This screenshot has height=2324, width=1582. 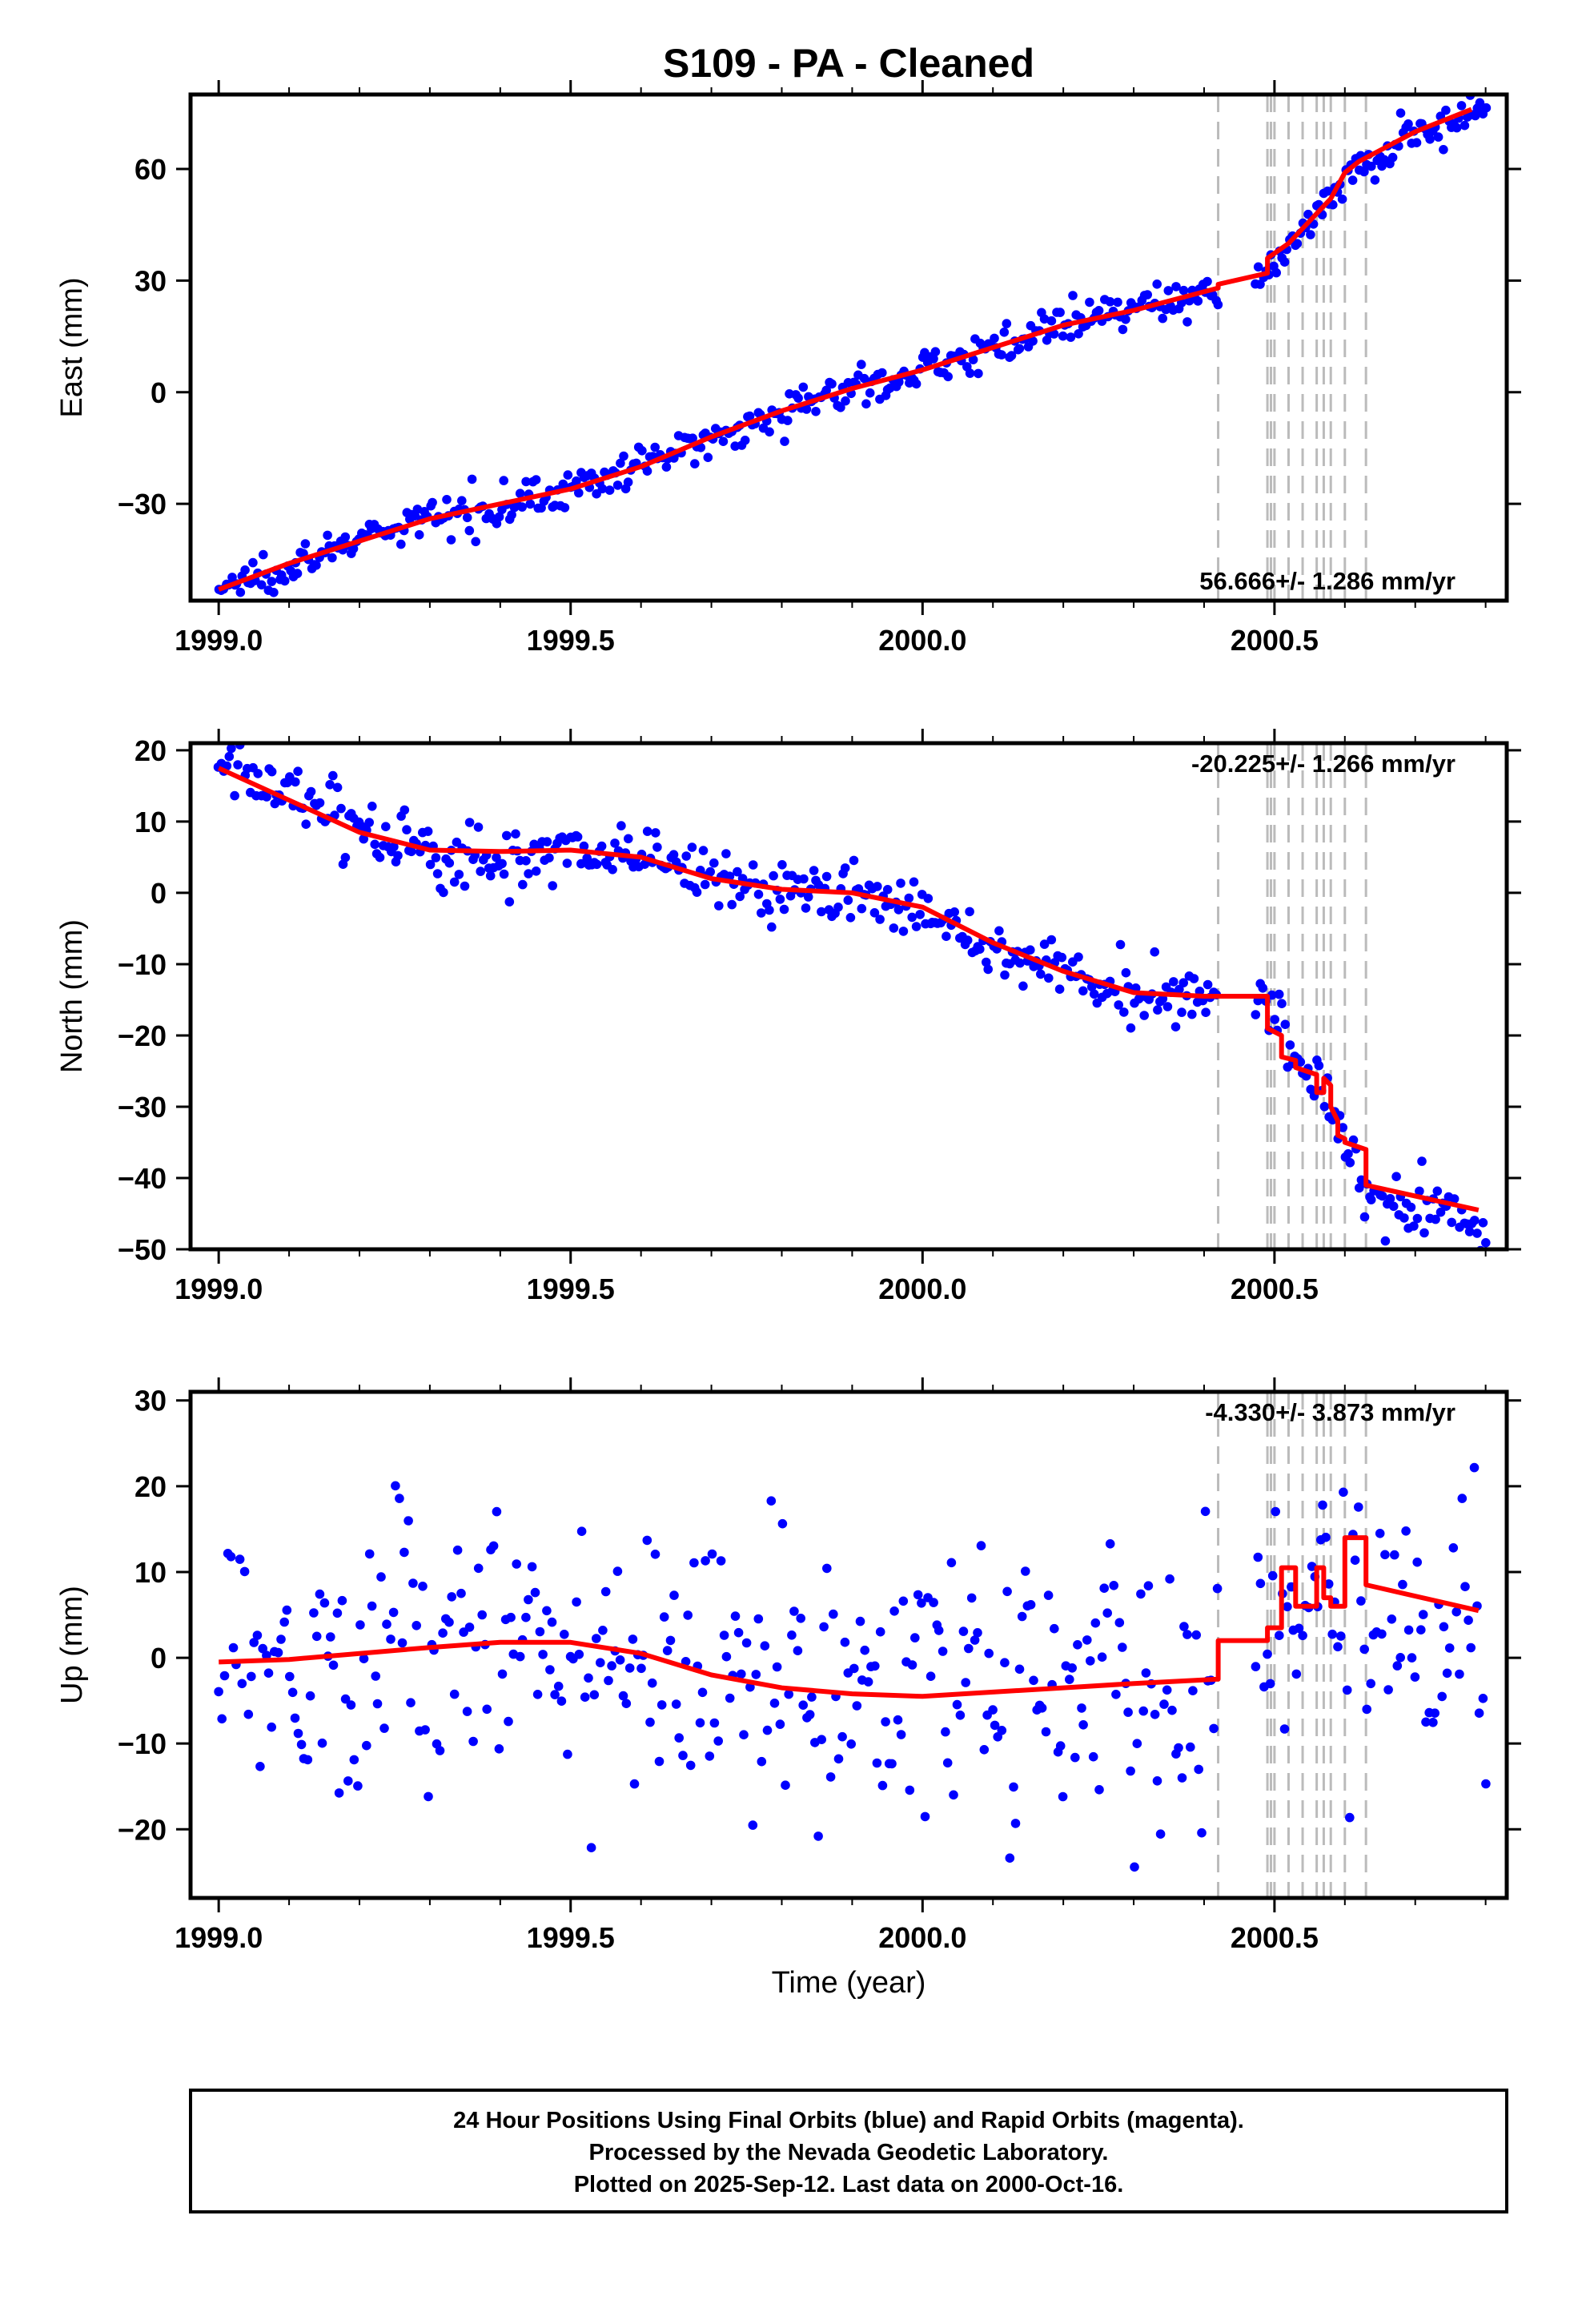 I want to click on x-tick-label: 2000.5, so click(x=1275, y=640).